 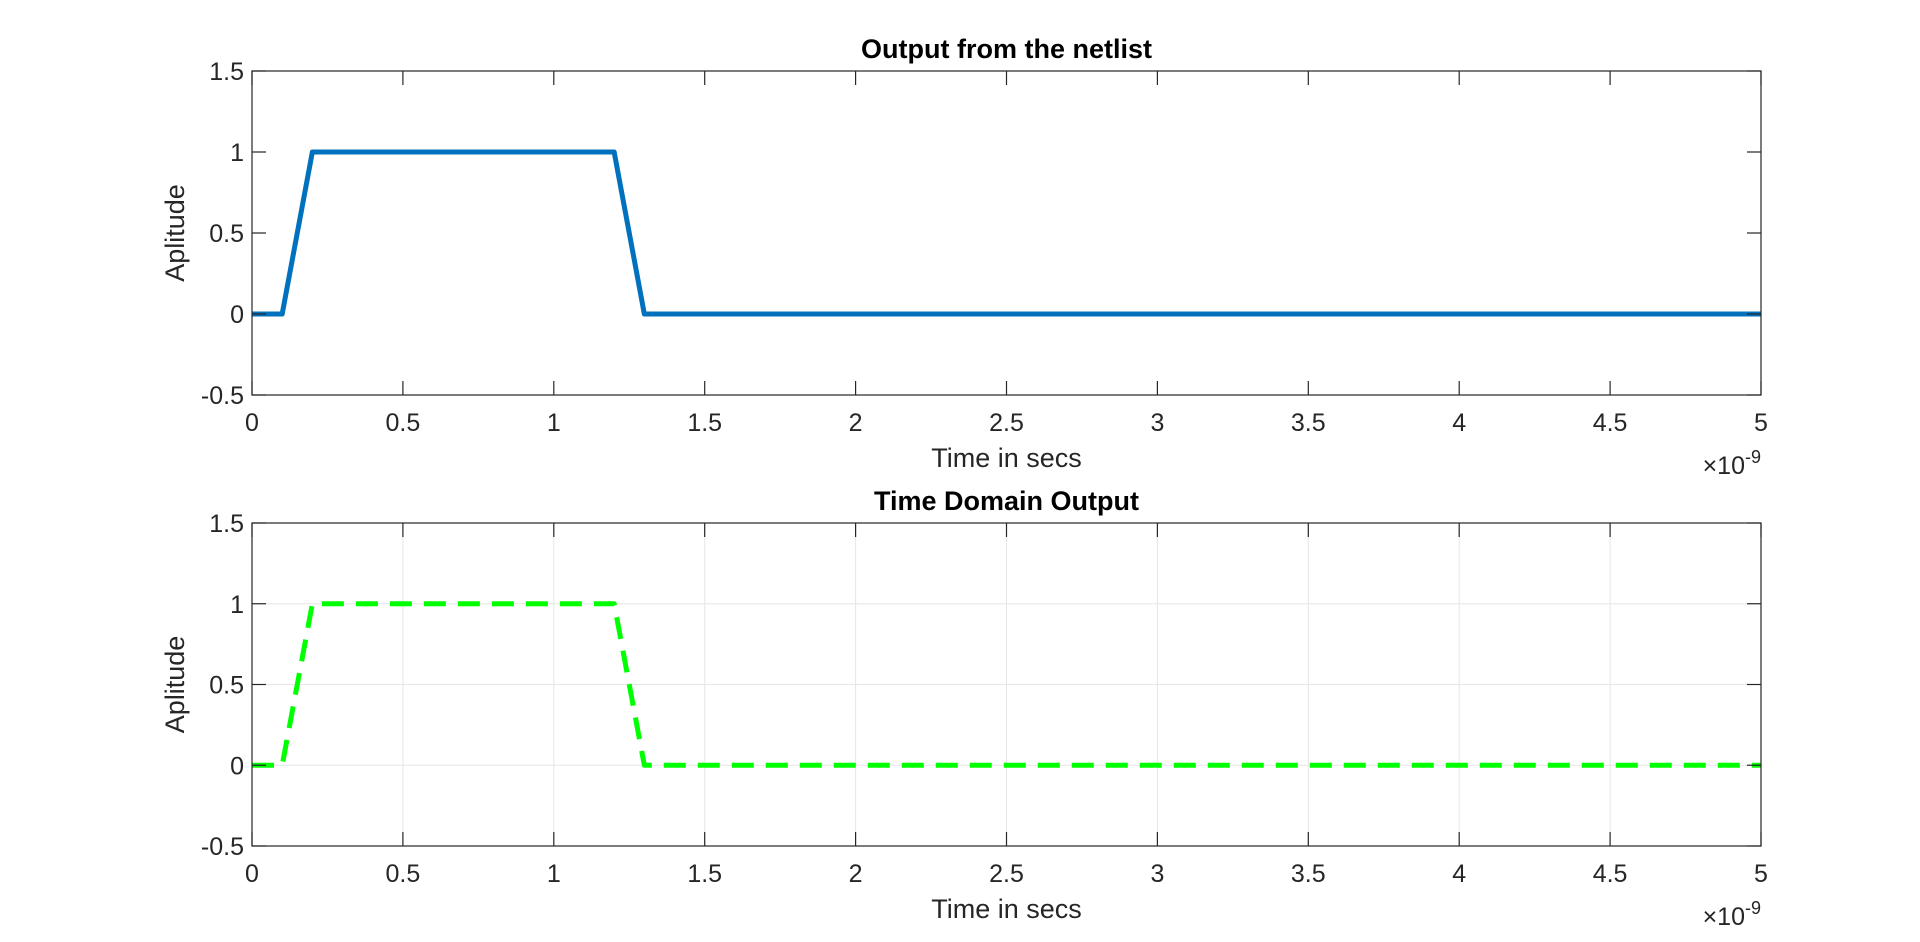 What do you see at coordinates (1006, 49) in the screenshot?
I see `chart-title: Output from the netlist` at bounding box center [1006, 49].